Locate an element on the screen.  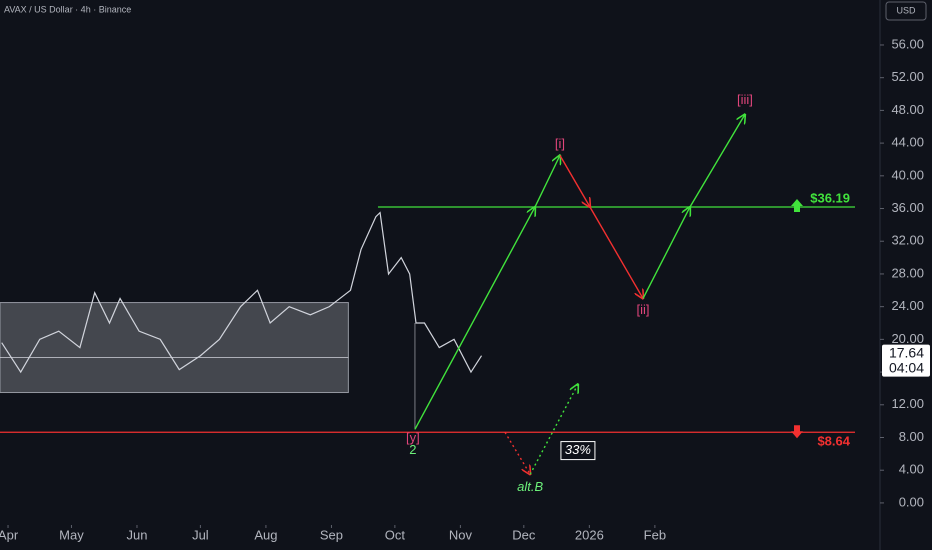
x-tick-label: May is located at coordinates (71, 534).